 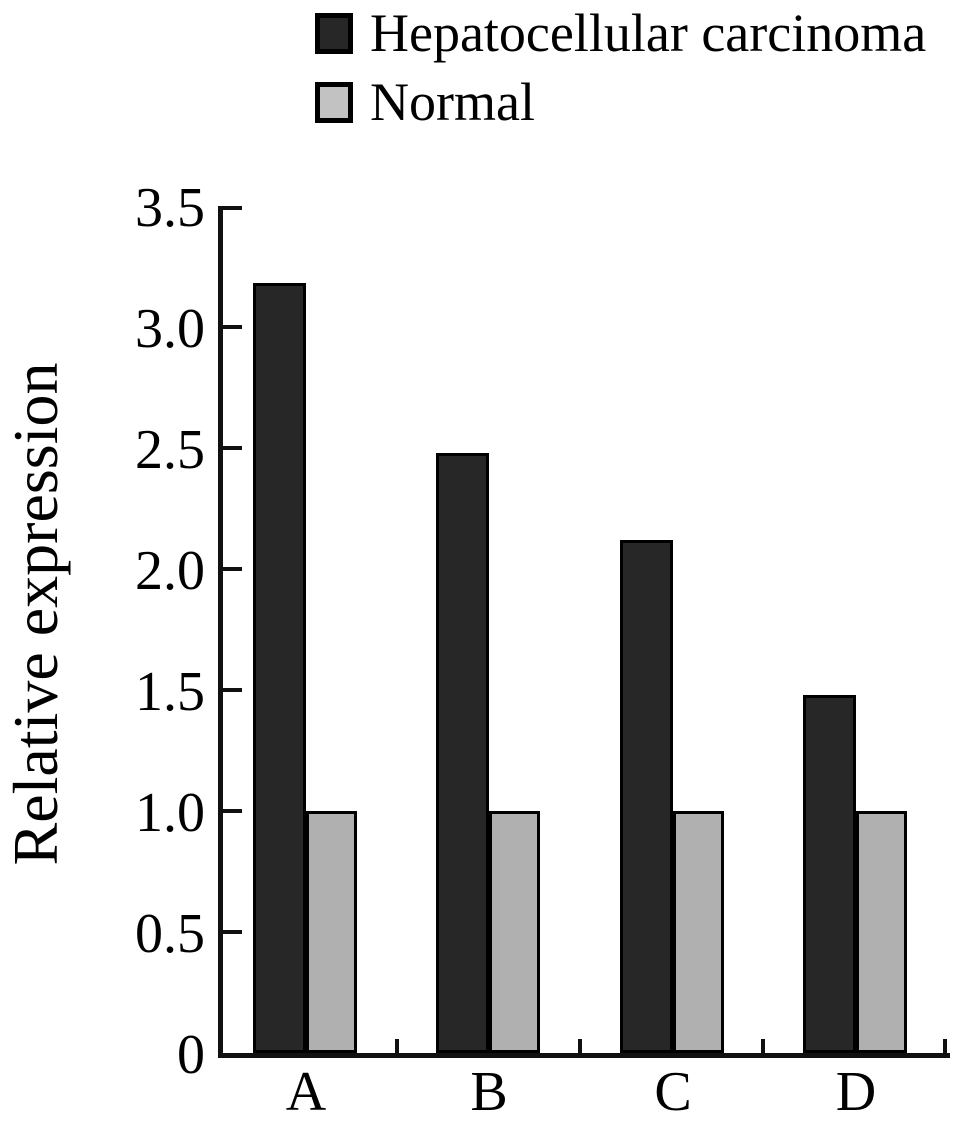 I want to click on y-tick-label: 2.0, so click(x=170, y=571).